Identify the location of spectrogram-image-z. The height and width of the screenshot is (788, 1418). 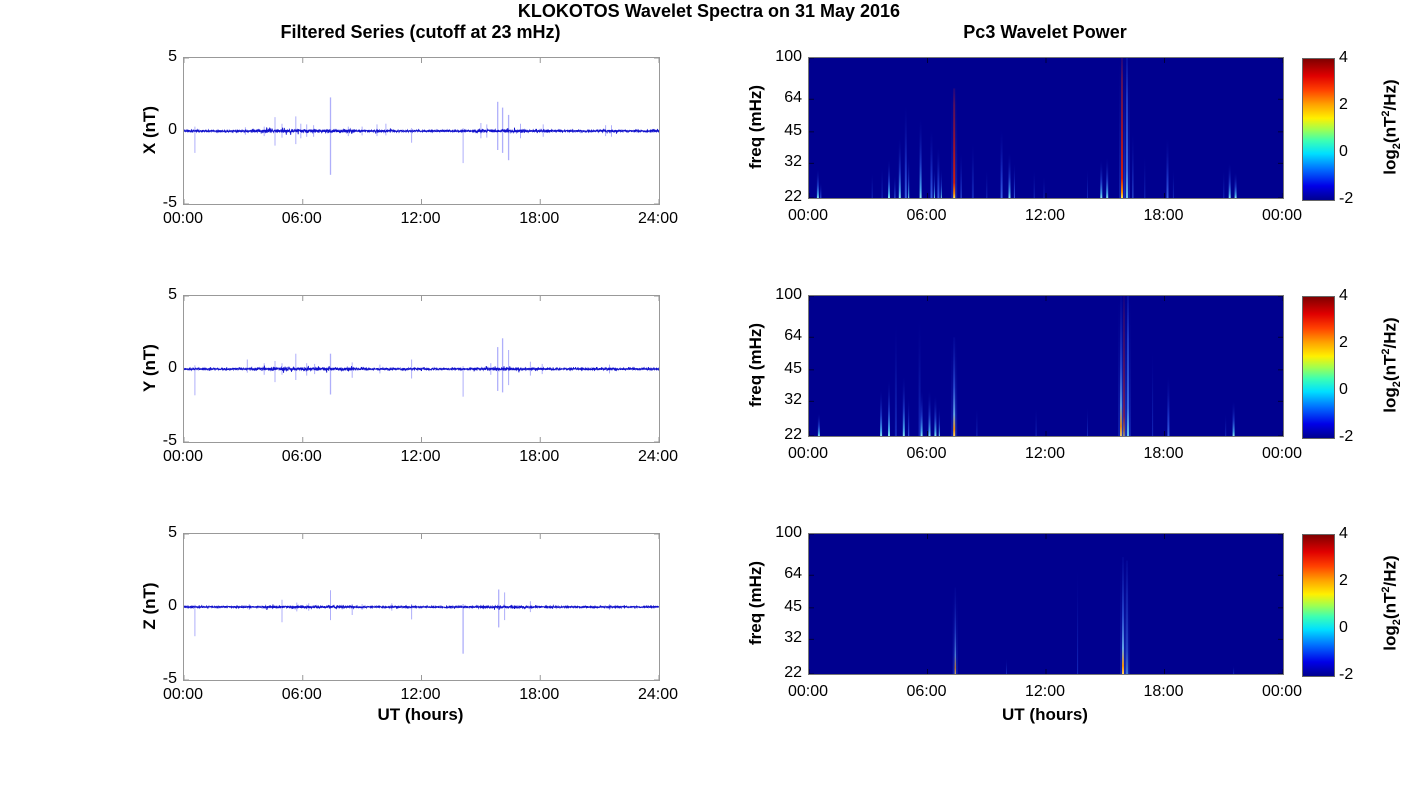
(1046, 604).